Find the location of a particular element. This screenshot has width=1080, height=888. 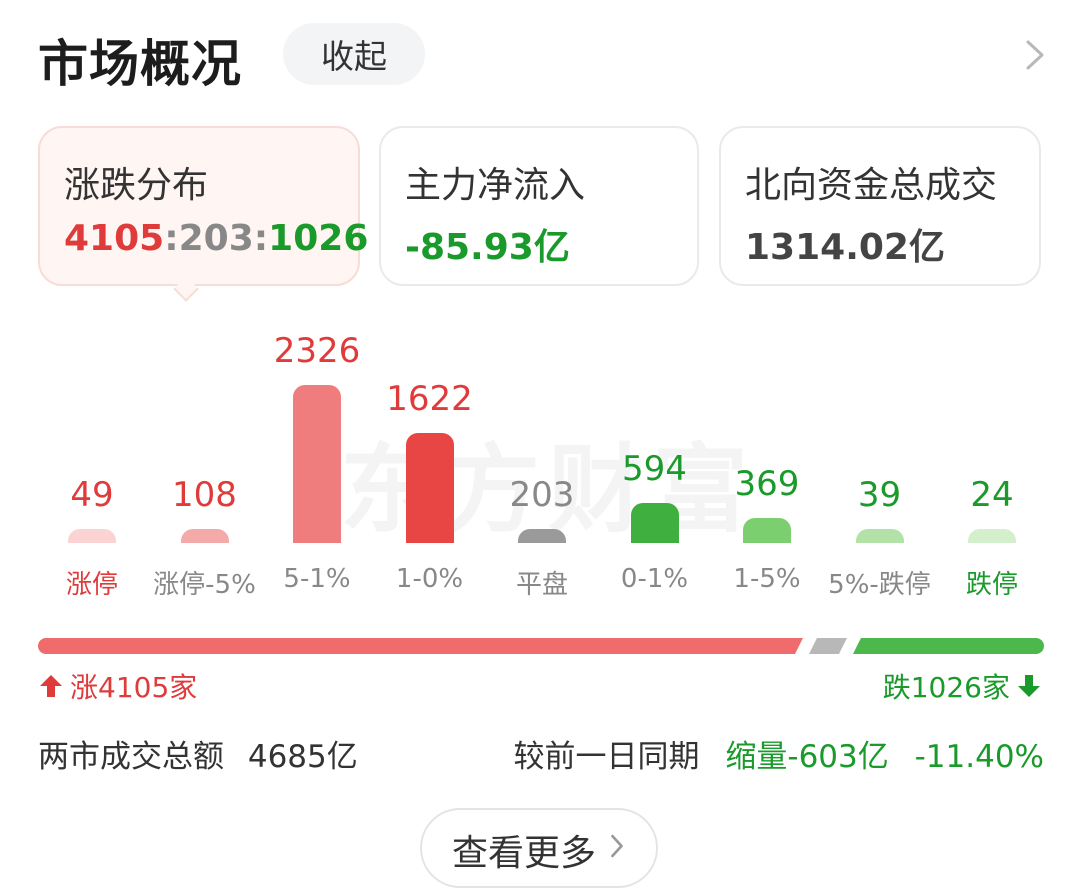

category-label: 1-5% is located at coordinates (767, 579).